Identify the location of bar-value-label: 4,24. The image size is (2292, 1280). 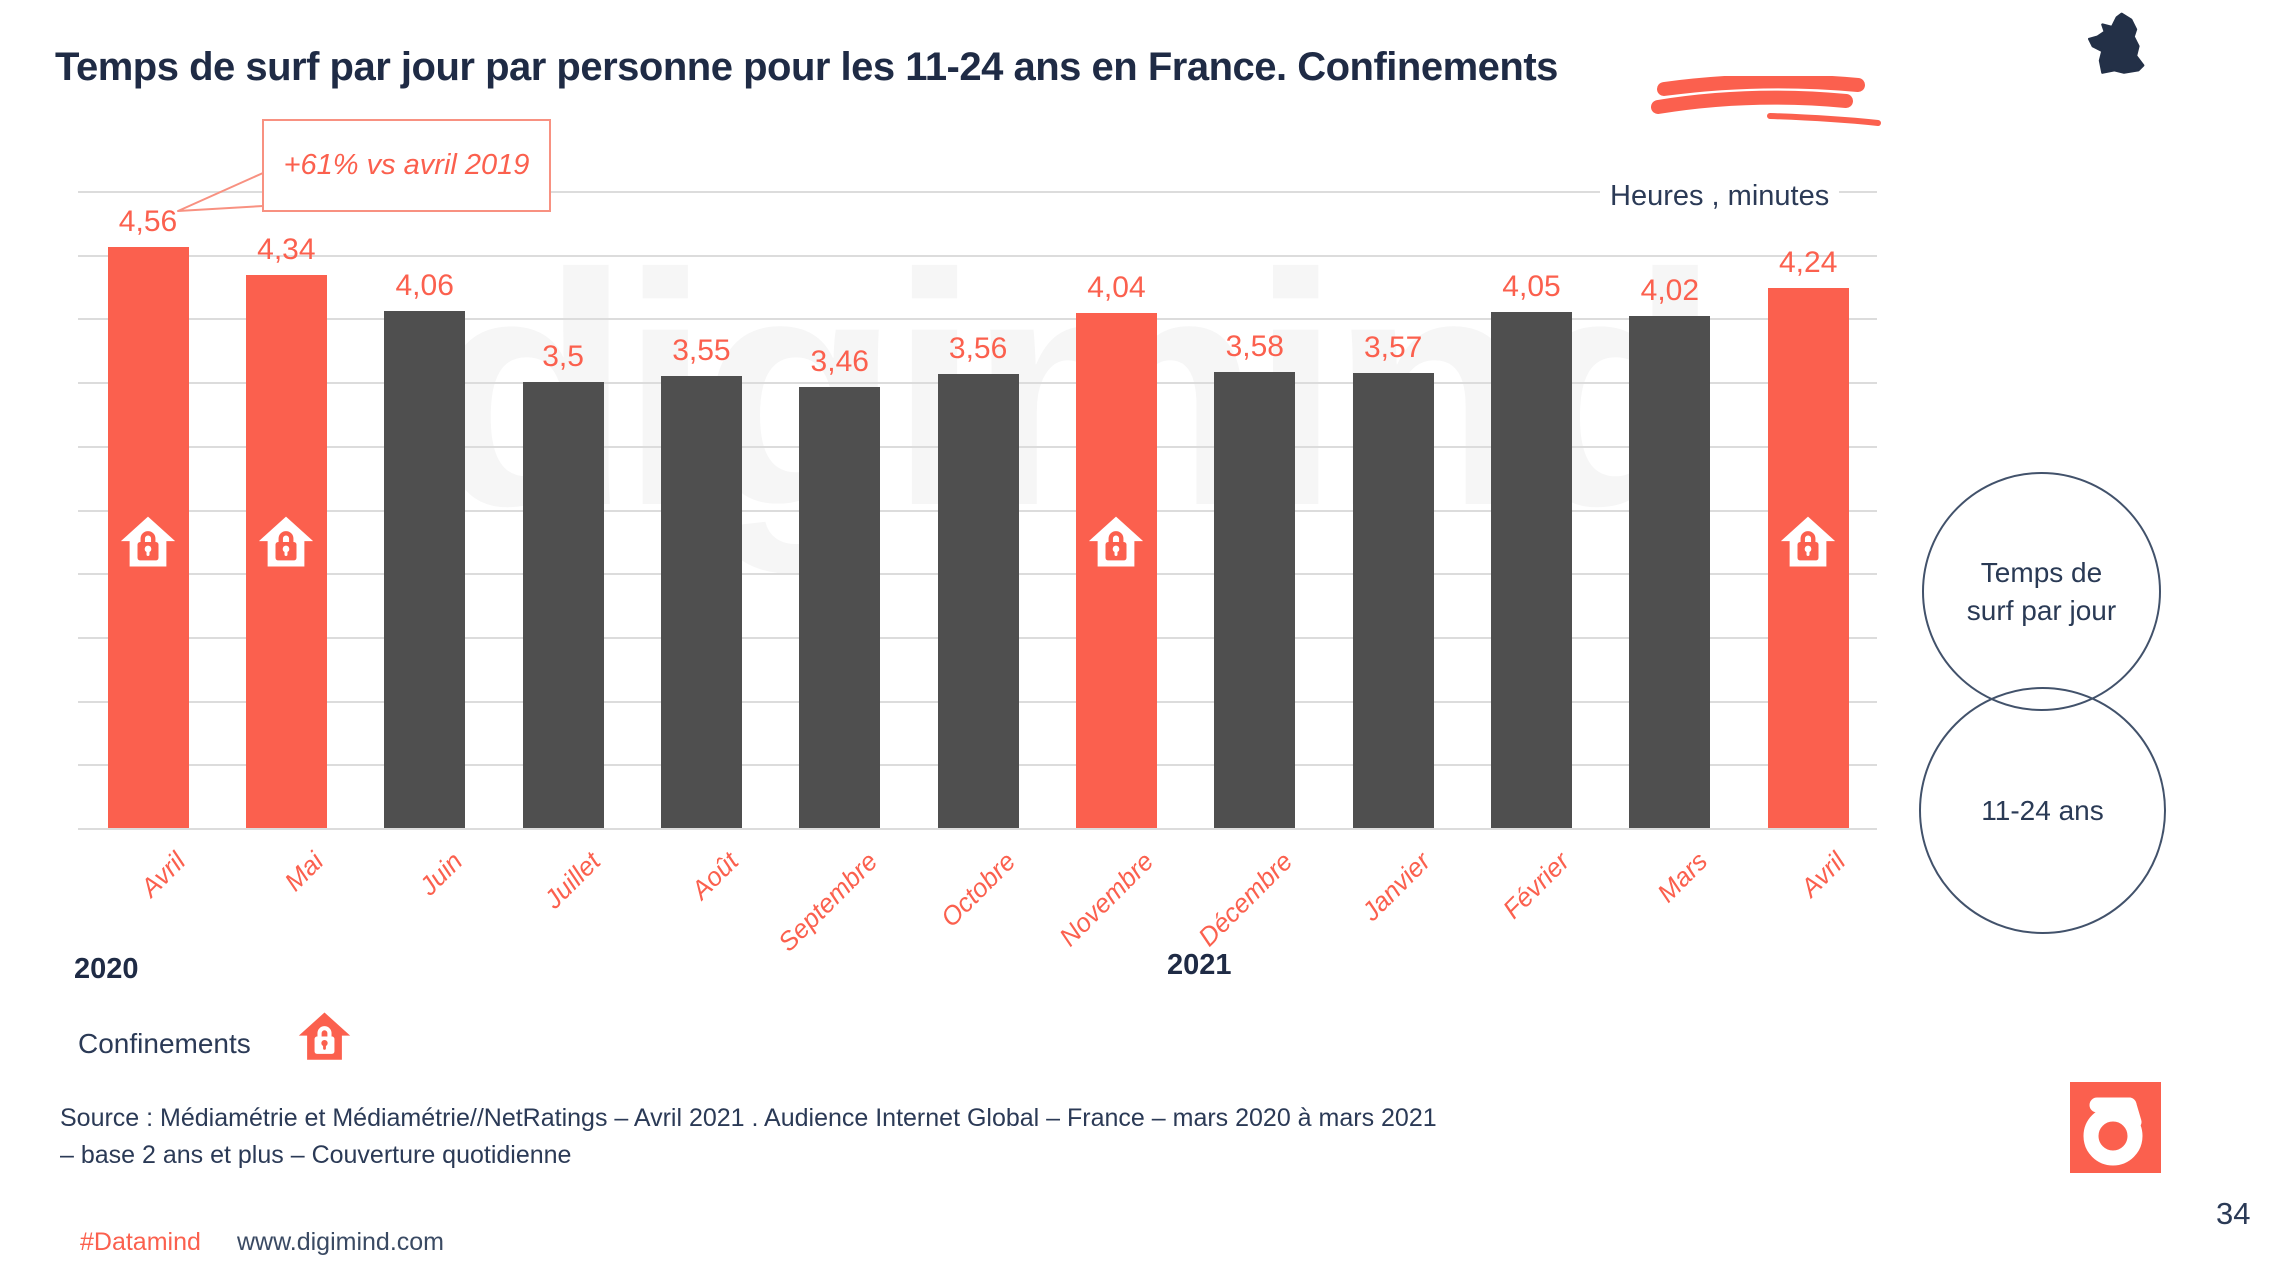
(1808, 262).